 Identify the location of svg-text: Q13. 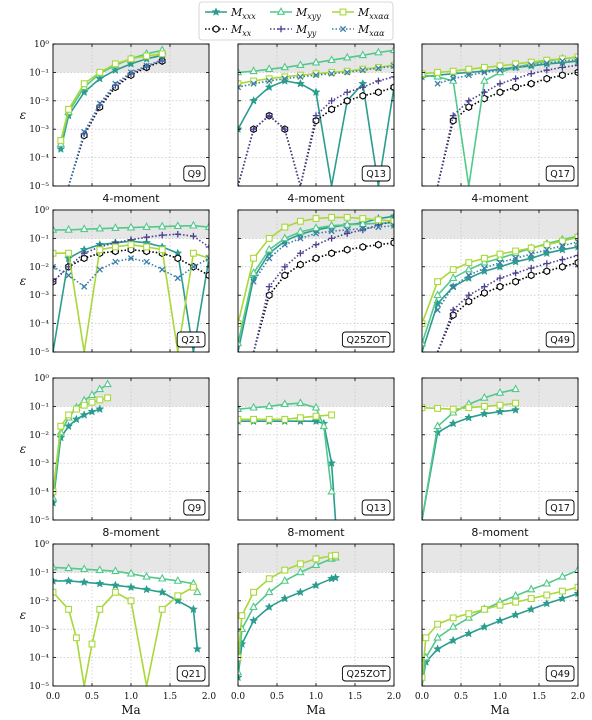
(376, 508).